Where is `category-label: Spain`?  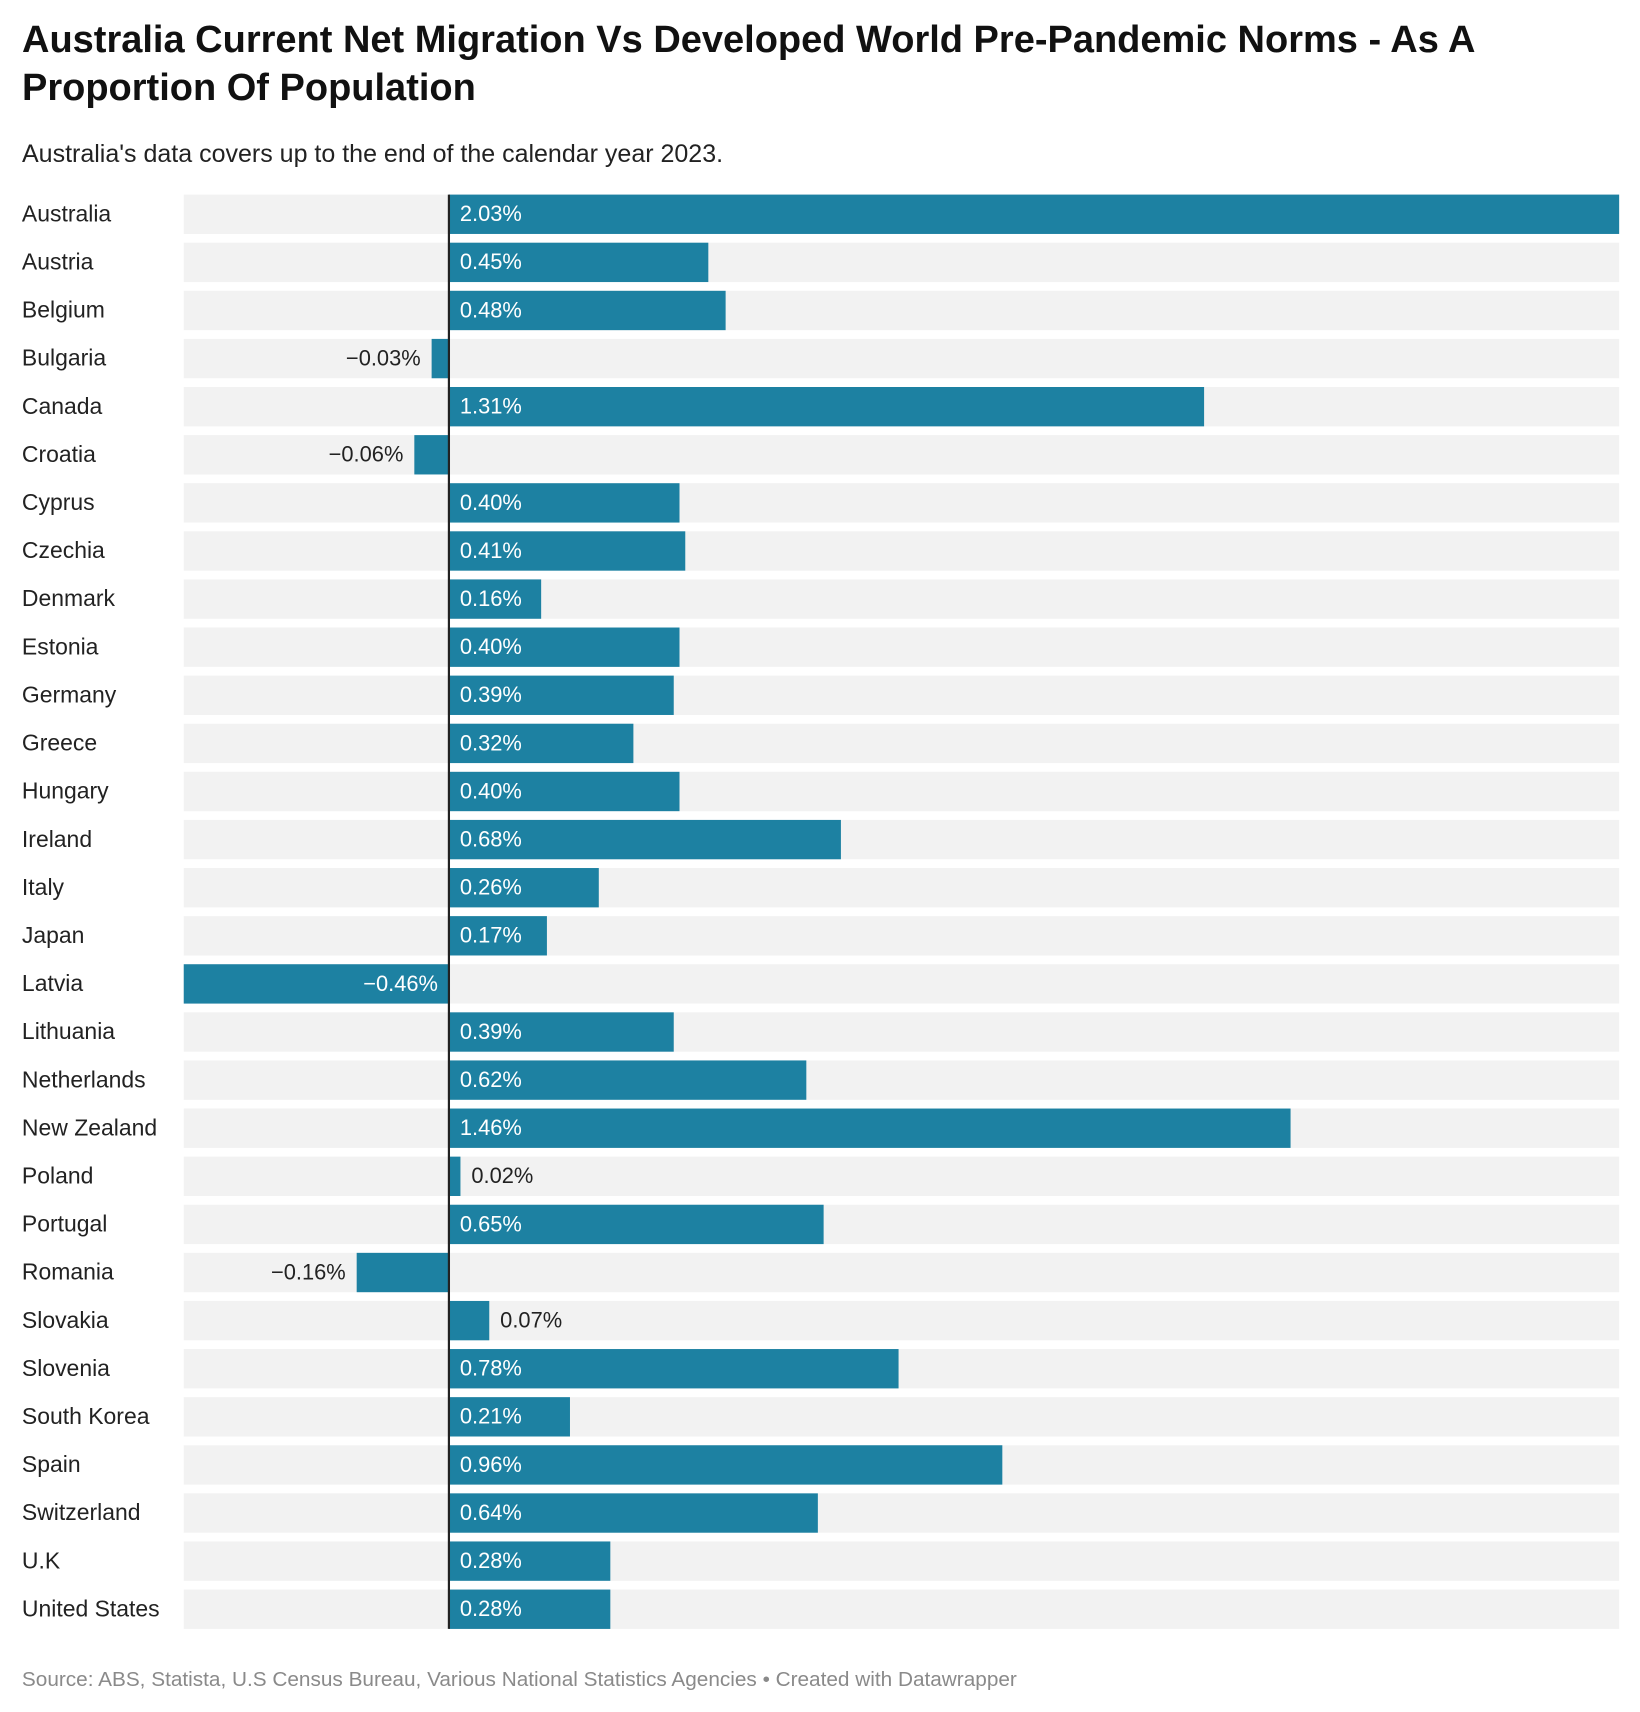 category-label: Spain is located at coordinates (51, 1464).